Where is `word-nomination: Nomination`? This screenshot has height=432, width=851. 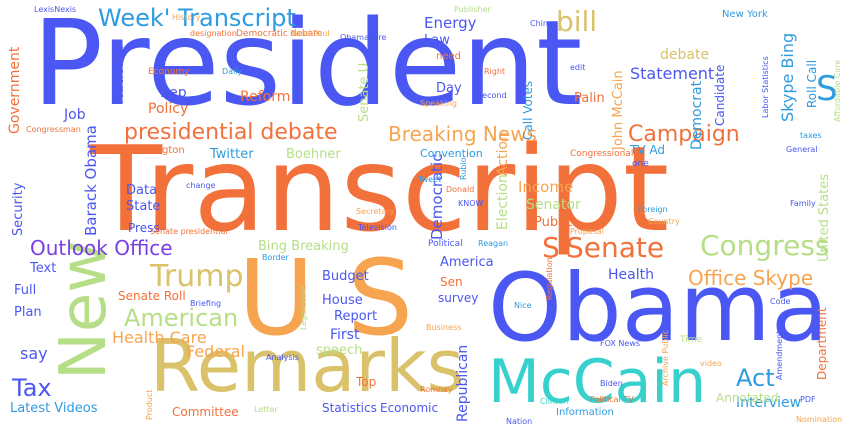 word-nomination: Nomination is located at coordinates (819, 419).